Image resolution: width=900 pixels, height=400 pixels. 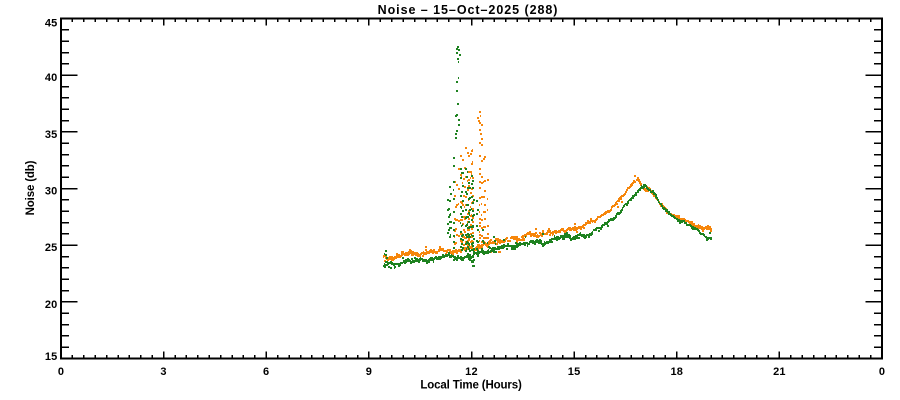 What do you see at coordinates (51, 135) in the screenshot?
I see `svg-text: 35` at bounding box center [51, 135].